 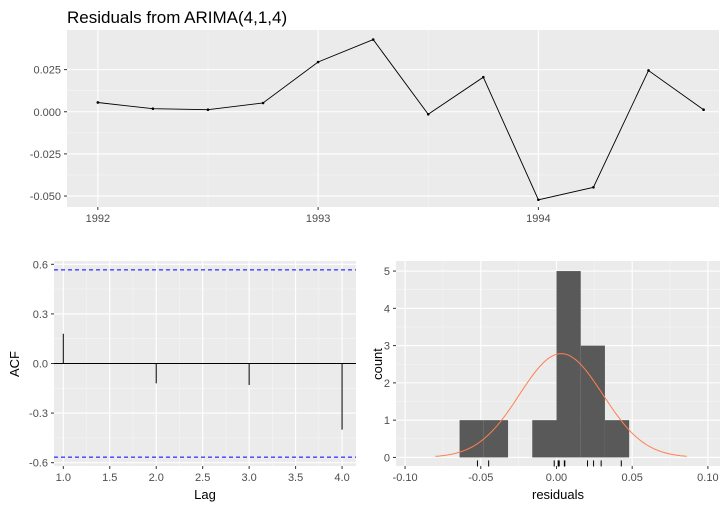 What do you see at coordinates (387, 384) in the screenshot?
I see `histogram-y-tick-label: 2` at bounding box center [387, 384].